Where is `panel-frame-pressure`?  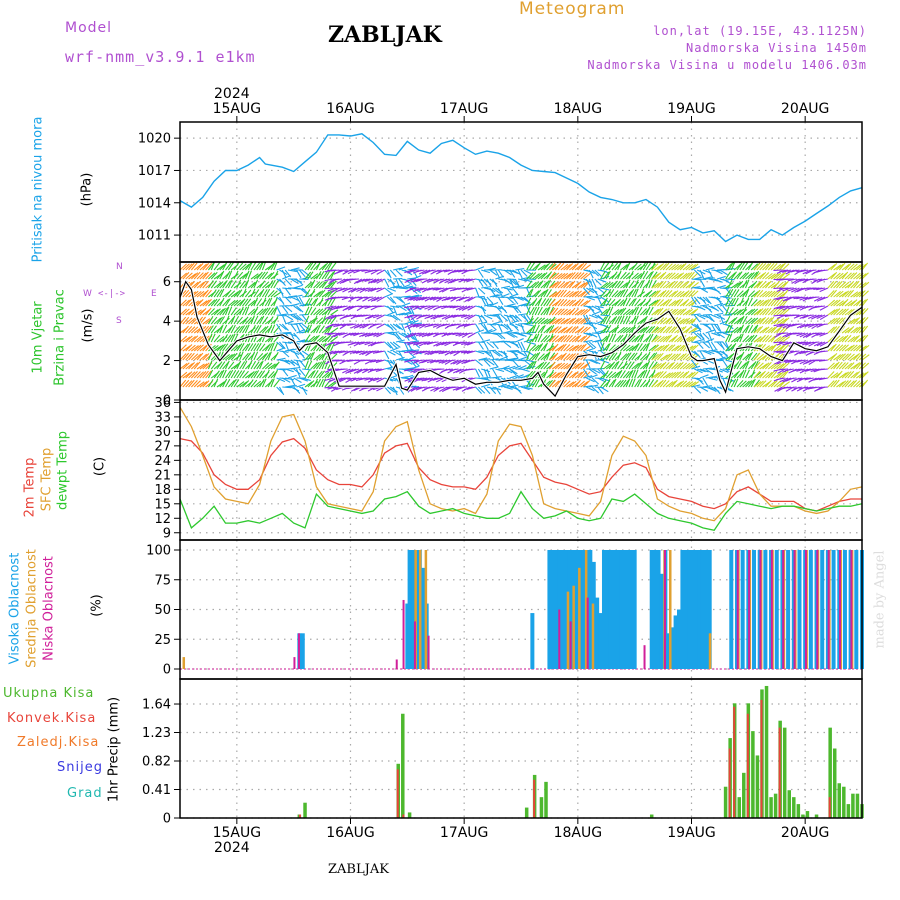
panel-frame-pressure is located at coordinates (521, 192).